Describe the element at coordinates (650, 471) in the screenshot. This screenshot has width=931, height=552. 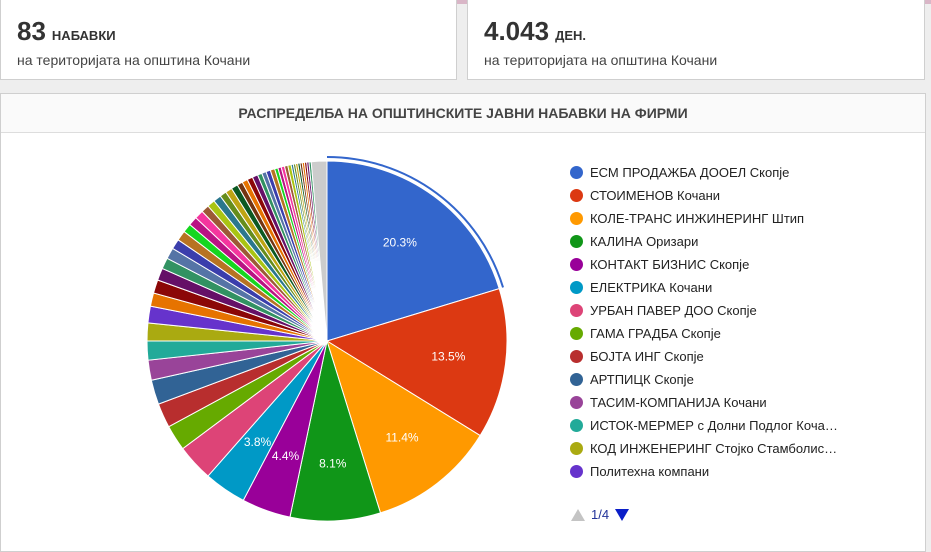
I see `legend-label: Политехна компани` at that location.